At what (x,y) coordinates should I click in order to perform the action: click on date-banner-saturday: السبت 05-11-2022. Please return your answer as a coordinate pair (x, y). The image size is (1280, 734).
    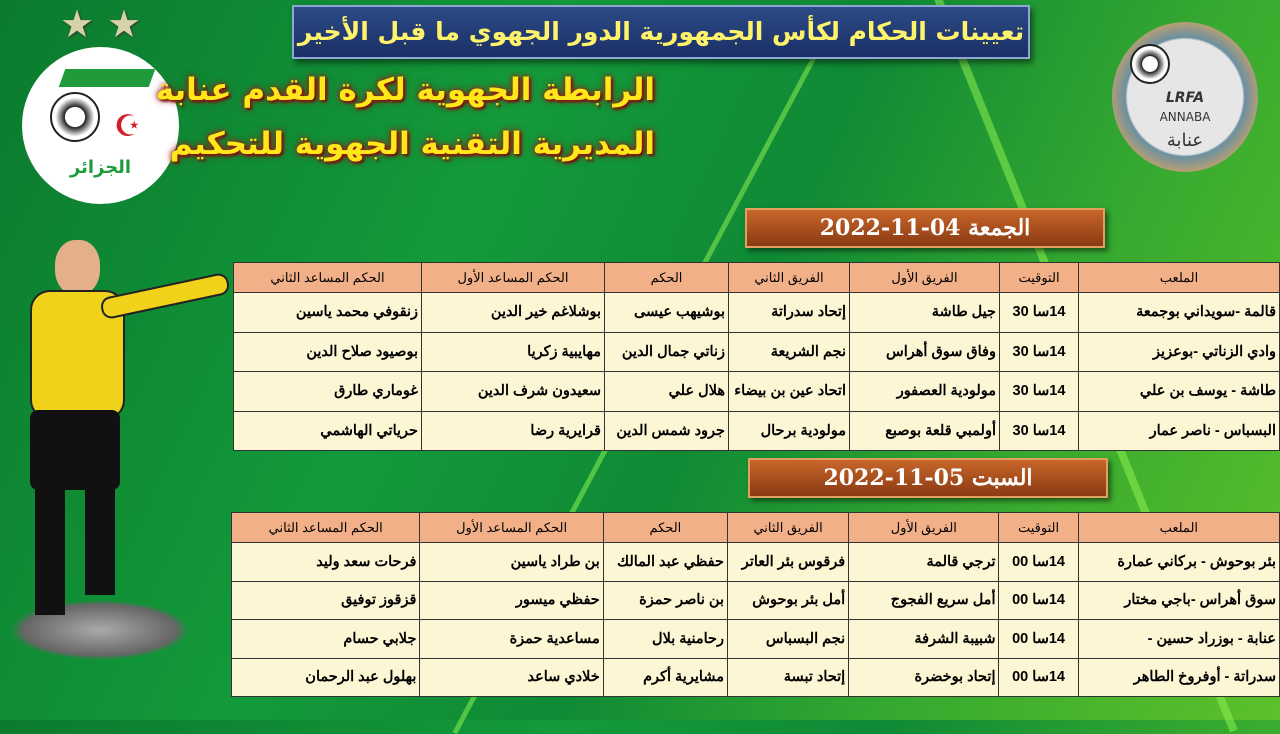
    Looking at the image, I should click on (928, 478).